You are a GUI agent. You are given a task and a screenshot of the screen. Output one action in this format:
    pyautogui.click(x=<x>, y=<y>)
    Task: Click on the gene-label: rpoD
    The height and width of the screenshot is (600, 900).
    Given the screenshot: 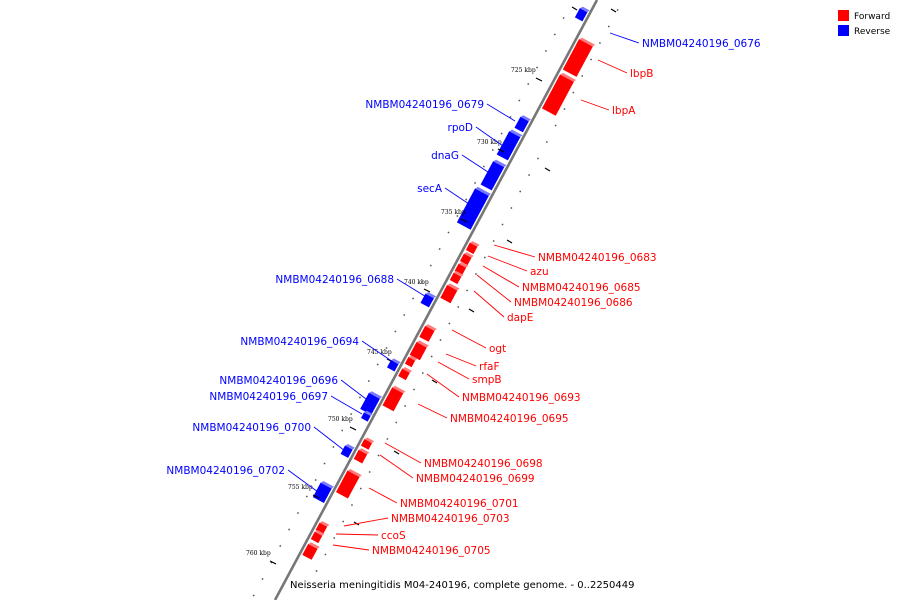 What is the action you would take?
    pyautogui.click(x=461, y=128)
    